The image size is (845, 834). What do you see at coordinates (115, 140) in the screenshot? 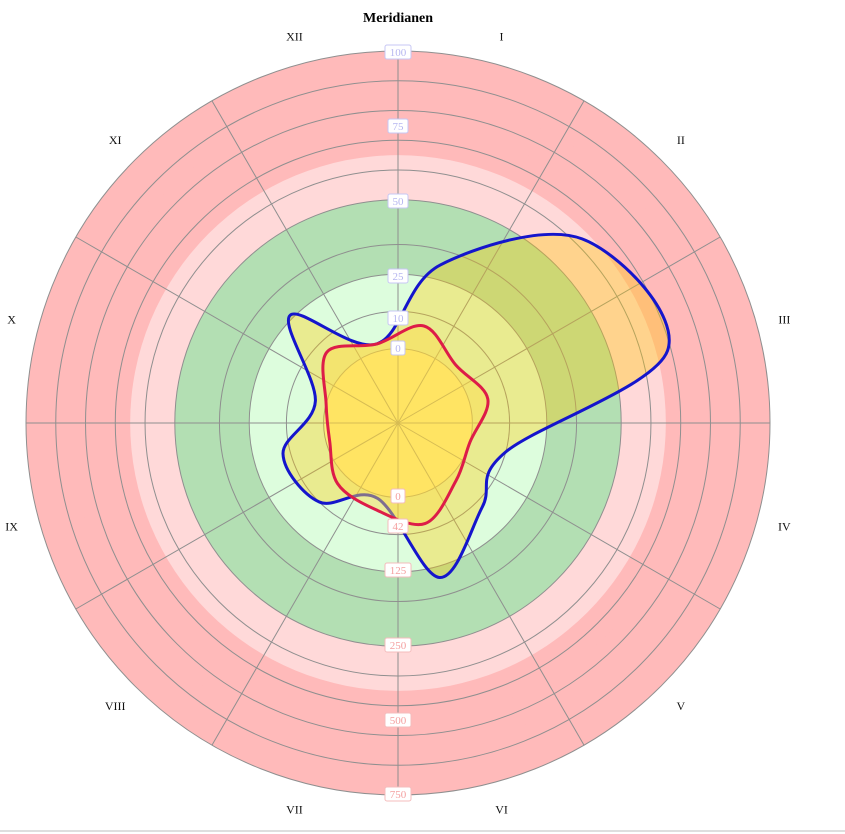
I see `axis-label-xi: XI` at bounding box center [115, 140].